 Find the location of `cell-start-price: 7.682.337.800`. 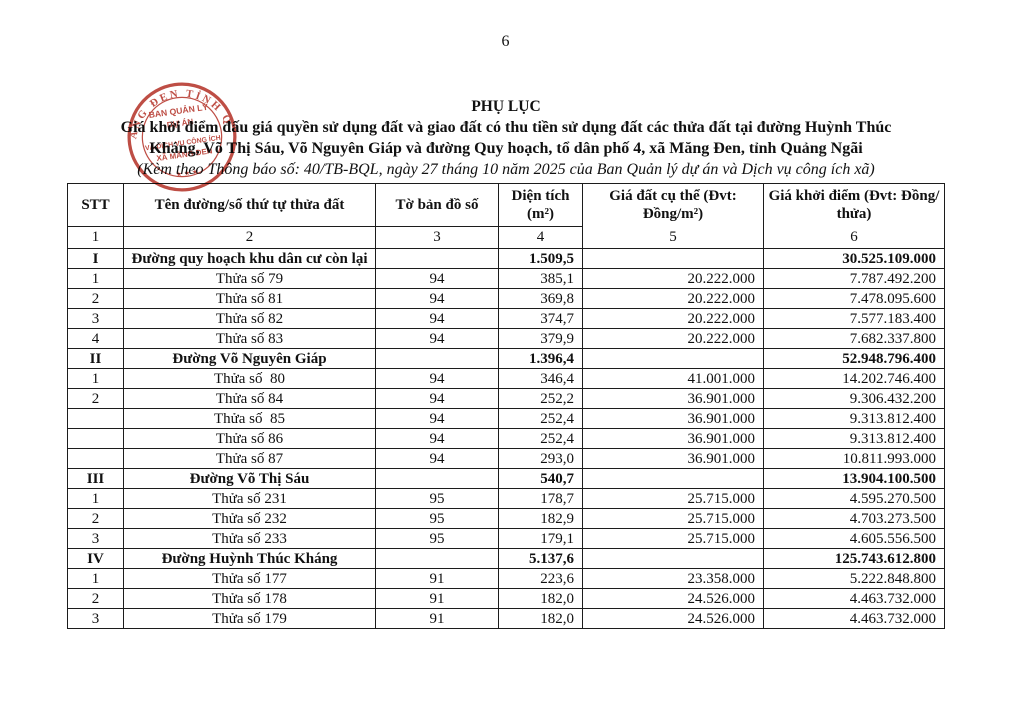

cell-start-price: 7.682.337.800 is located at coordinates (854, 338).